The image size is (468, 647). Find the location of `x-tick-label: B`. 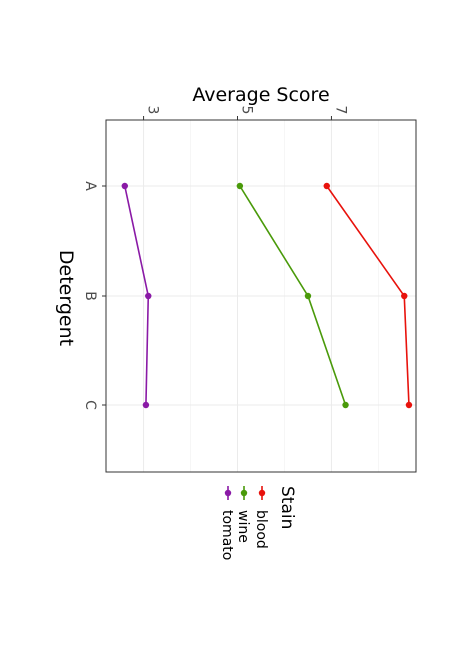

x-tick-label: B is located at coordinates (90, 296).